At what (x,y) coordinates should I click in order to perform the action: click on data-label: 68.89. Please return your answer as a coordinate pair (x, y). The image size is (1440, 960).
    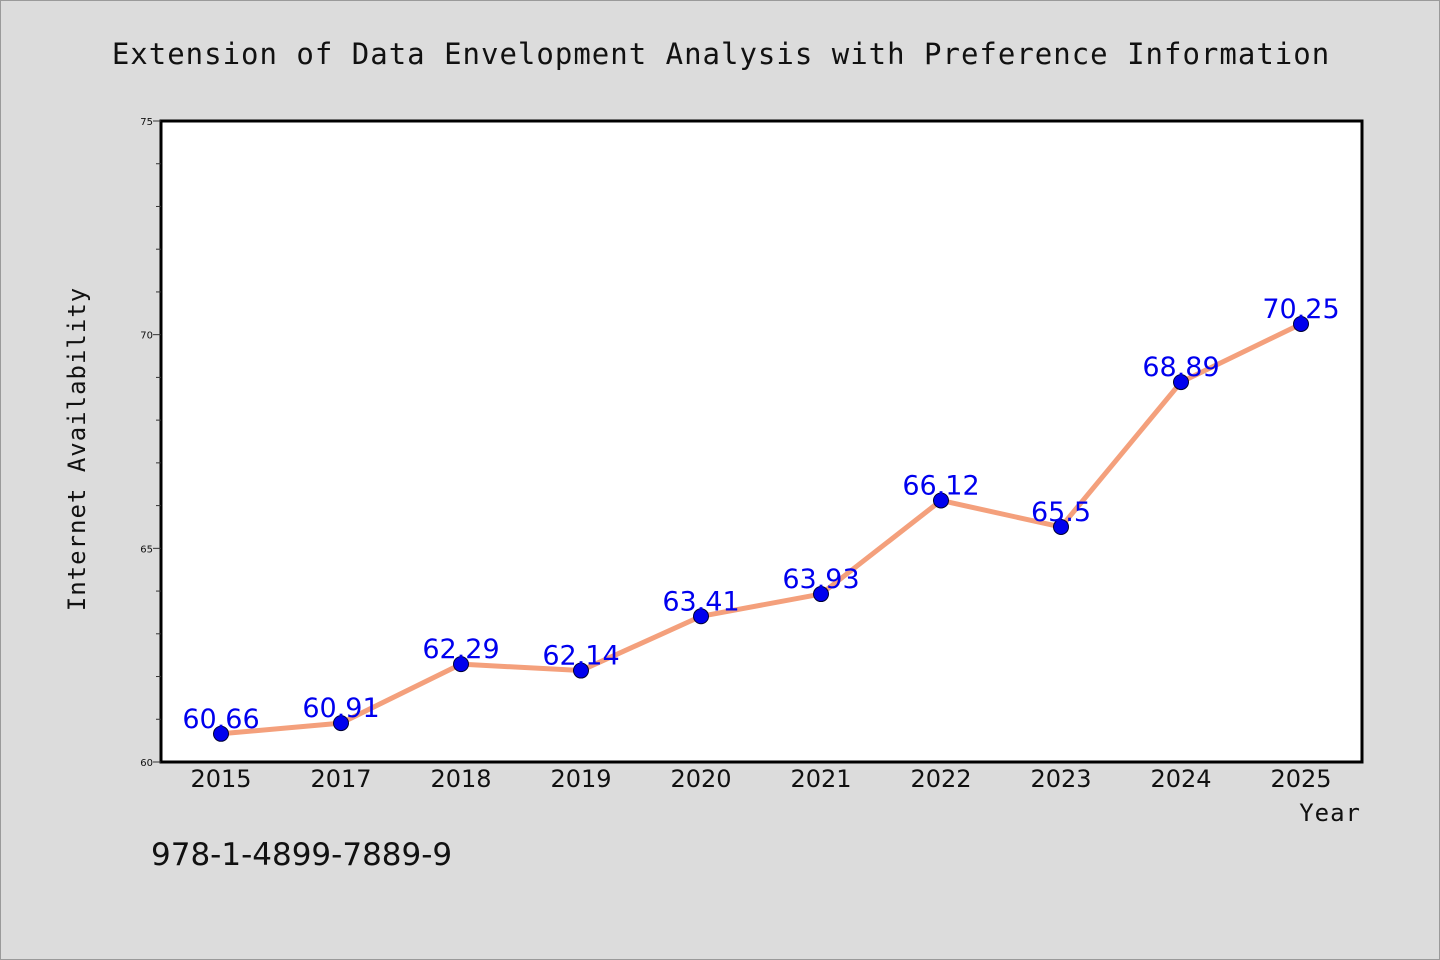
    Looking at the image, I should click on (1180, 367).